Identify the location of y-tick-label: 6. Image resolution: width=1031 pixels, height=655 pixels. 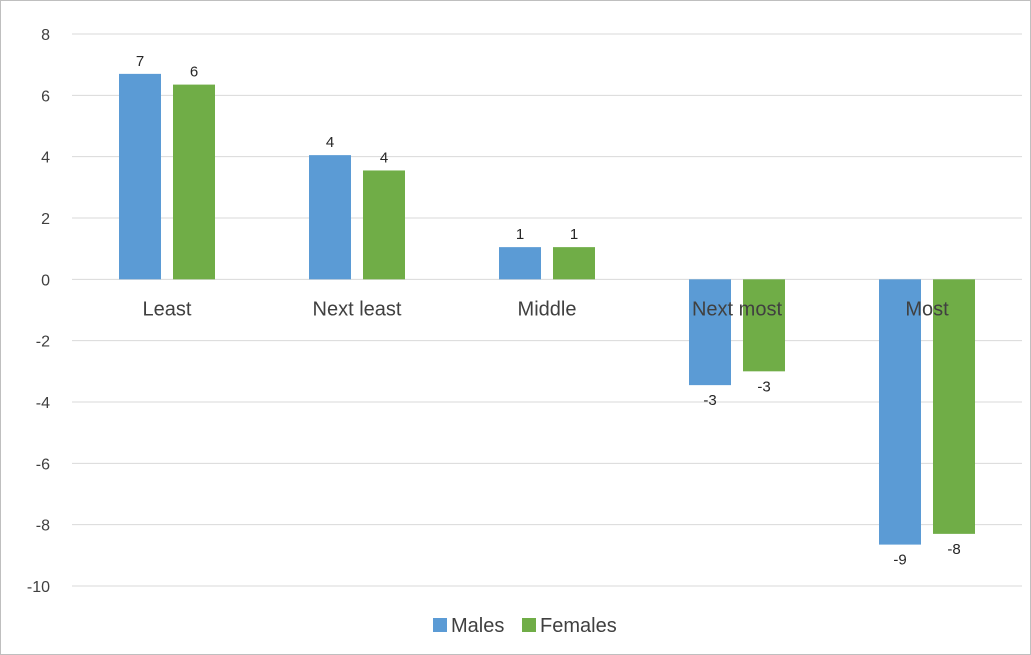
(45, 96).